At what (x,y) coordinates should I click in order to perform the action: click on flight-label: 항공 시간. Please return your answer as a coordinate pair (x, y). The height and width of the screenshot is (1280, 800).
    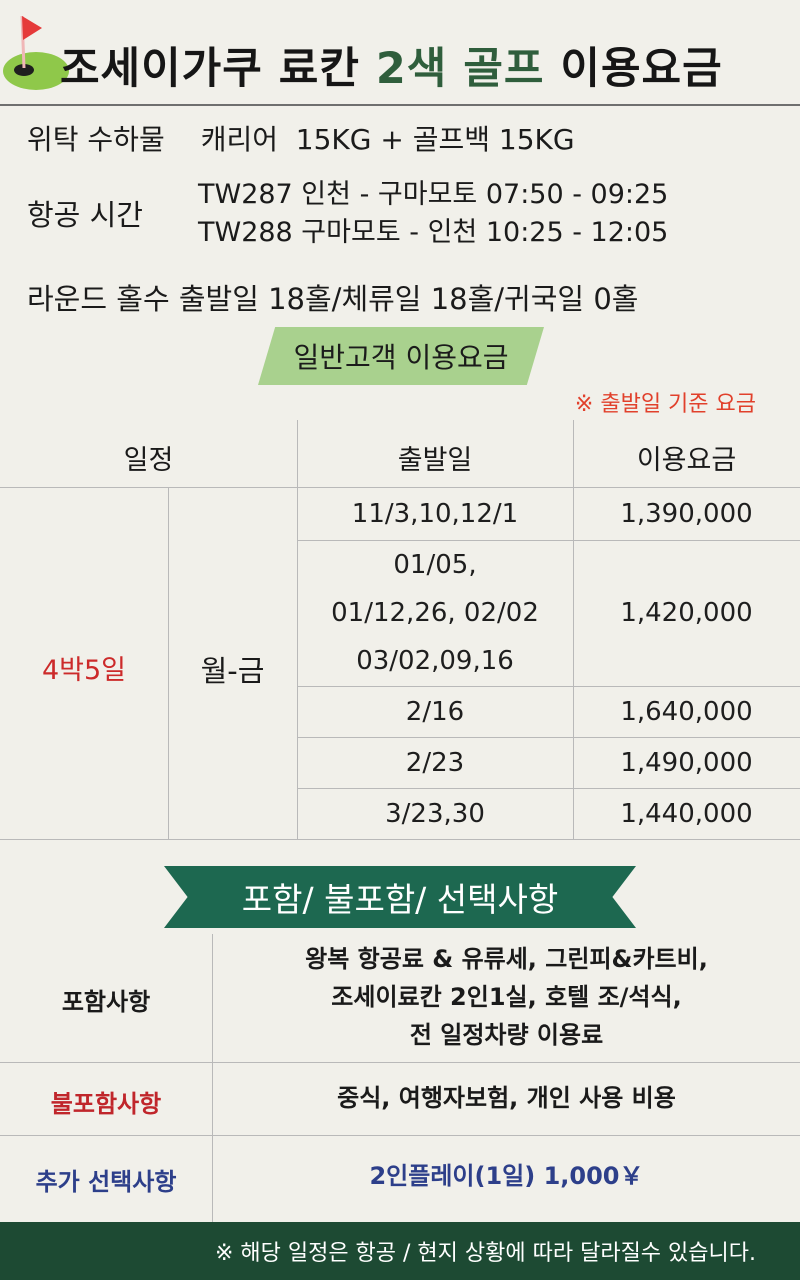
    Looking at the image, I should click on (85, 215).